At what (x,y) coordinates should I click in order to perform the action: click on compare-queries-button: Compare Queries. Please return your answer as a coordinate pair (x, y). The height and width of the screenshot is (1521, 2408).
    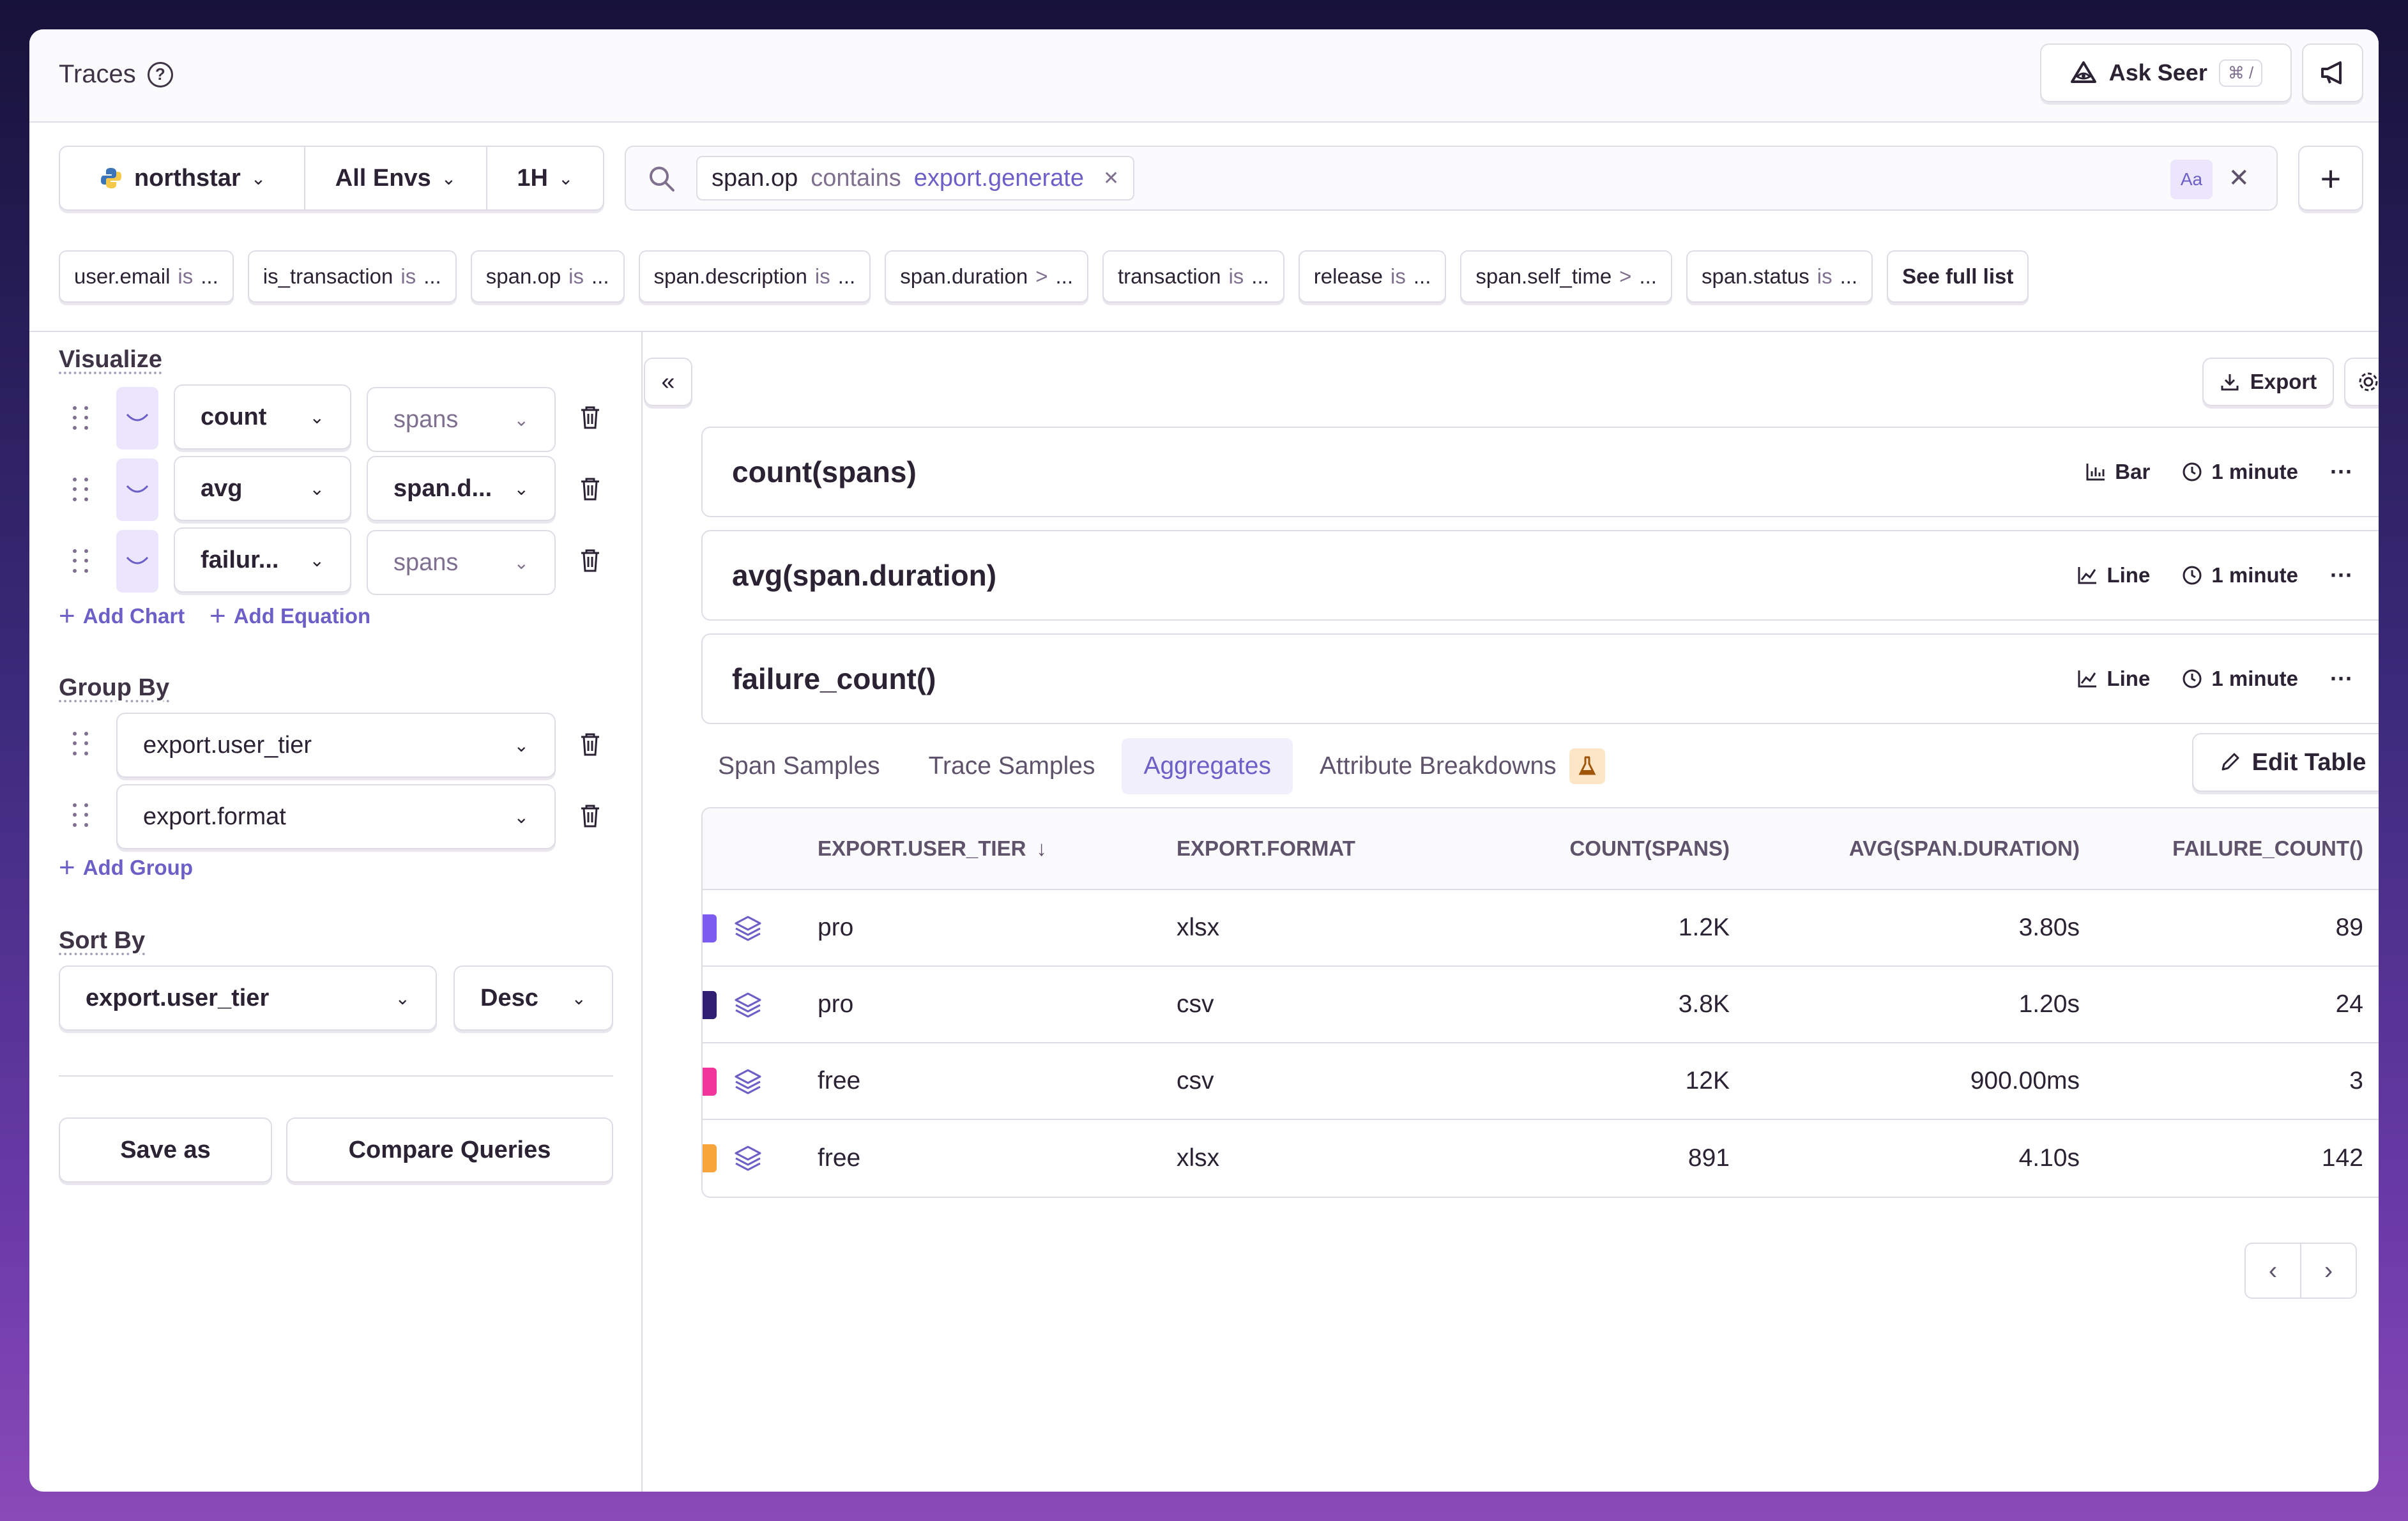
    Looking at the image, I should click on (449, 1150).